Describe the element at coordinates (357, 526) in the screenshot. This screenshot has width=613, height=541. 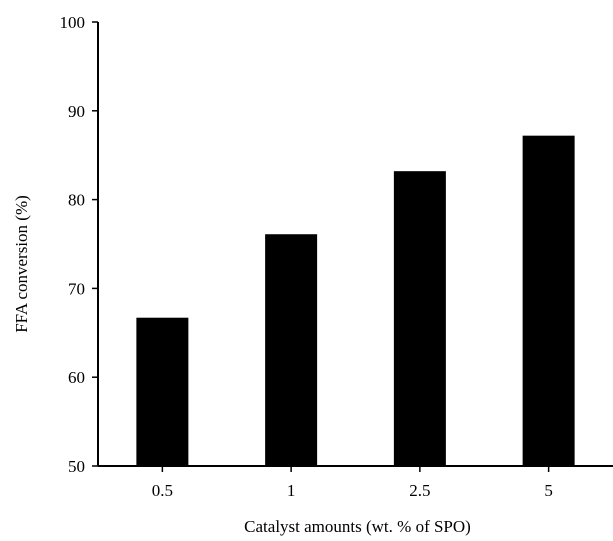
I see `x-axis-title: Catalyst amounts (wt. % of SPO)` at that location.